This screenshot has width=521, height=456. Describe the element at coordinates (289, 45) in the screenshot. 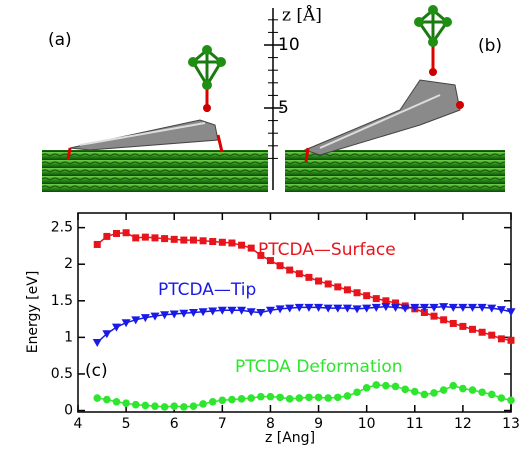

I see `scale-tick-label: 10` at that location.